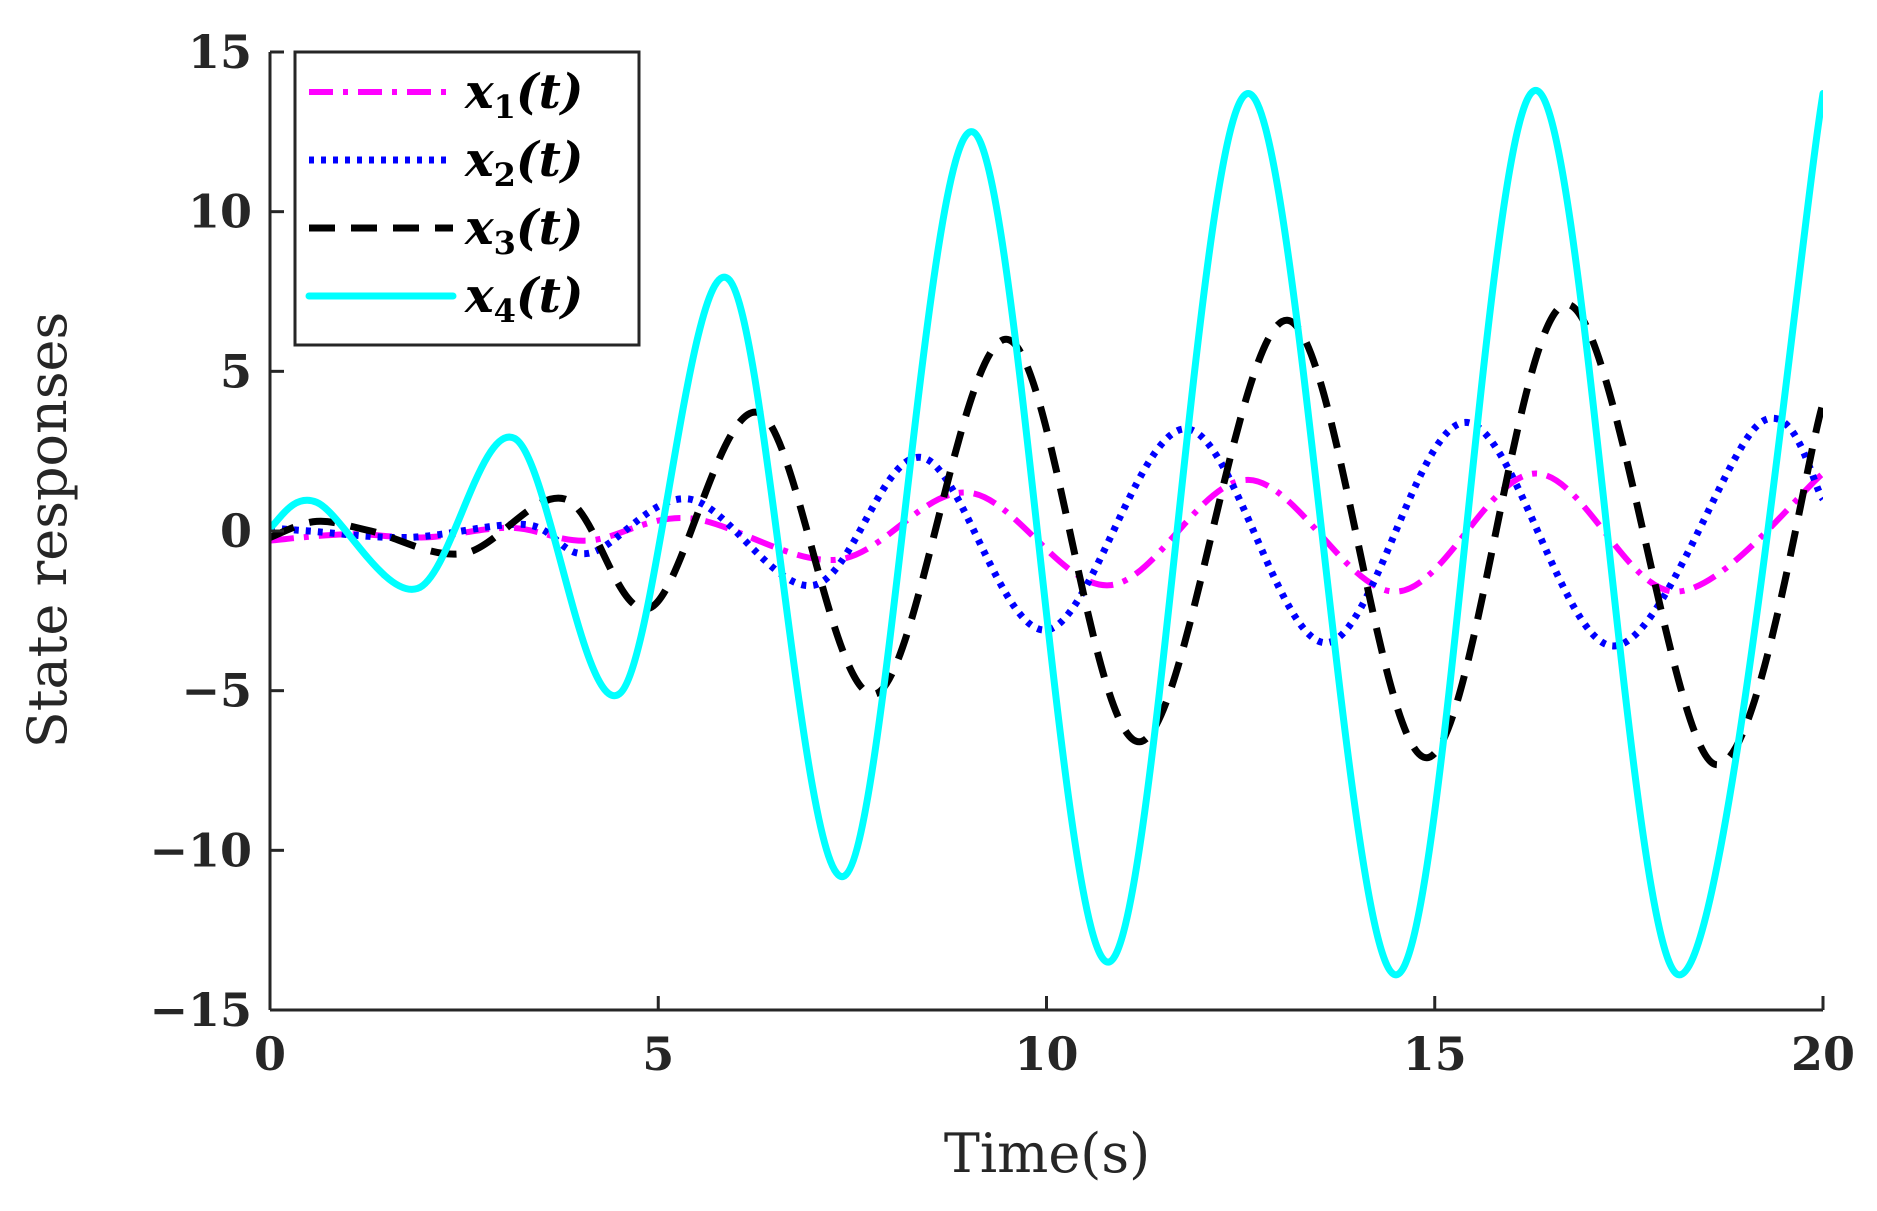  Describe the element at coordinates (658, 1054) in the screenshot. I see `x-tick-label: 5` at that location.